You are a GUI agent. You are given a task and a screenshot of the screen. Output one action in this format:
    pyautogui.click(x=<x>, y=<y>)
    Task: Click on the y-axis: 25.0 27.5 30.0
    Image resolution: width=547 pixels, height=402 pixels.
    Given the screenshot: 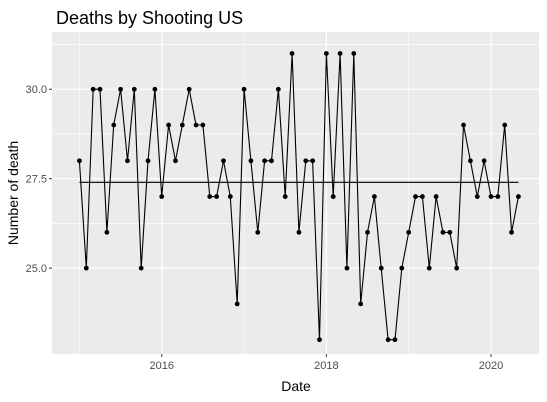 What is the action you would take?
    pyautogui.click(x=39, y=179)
    